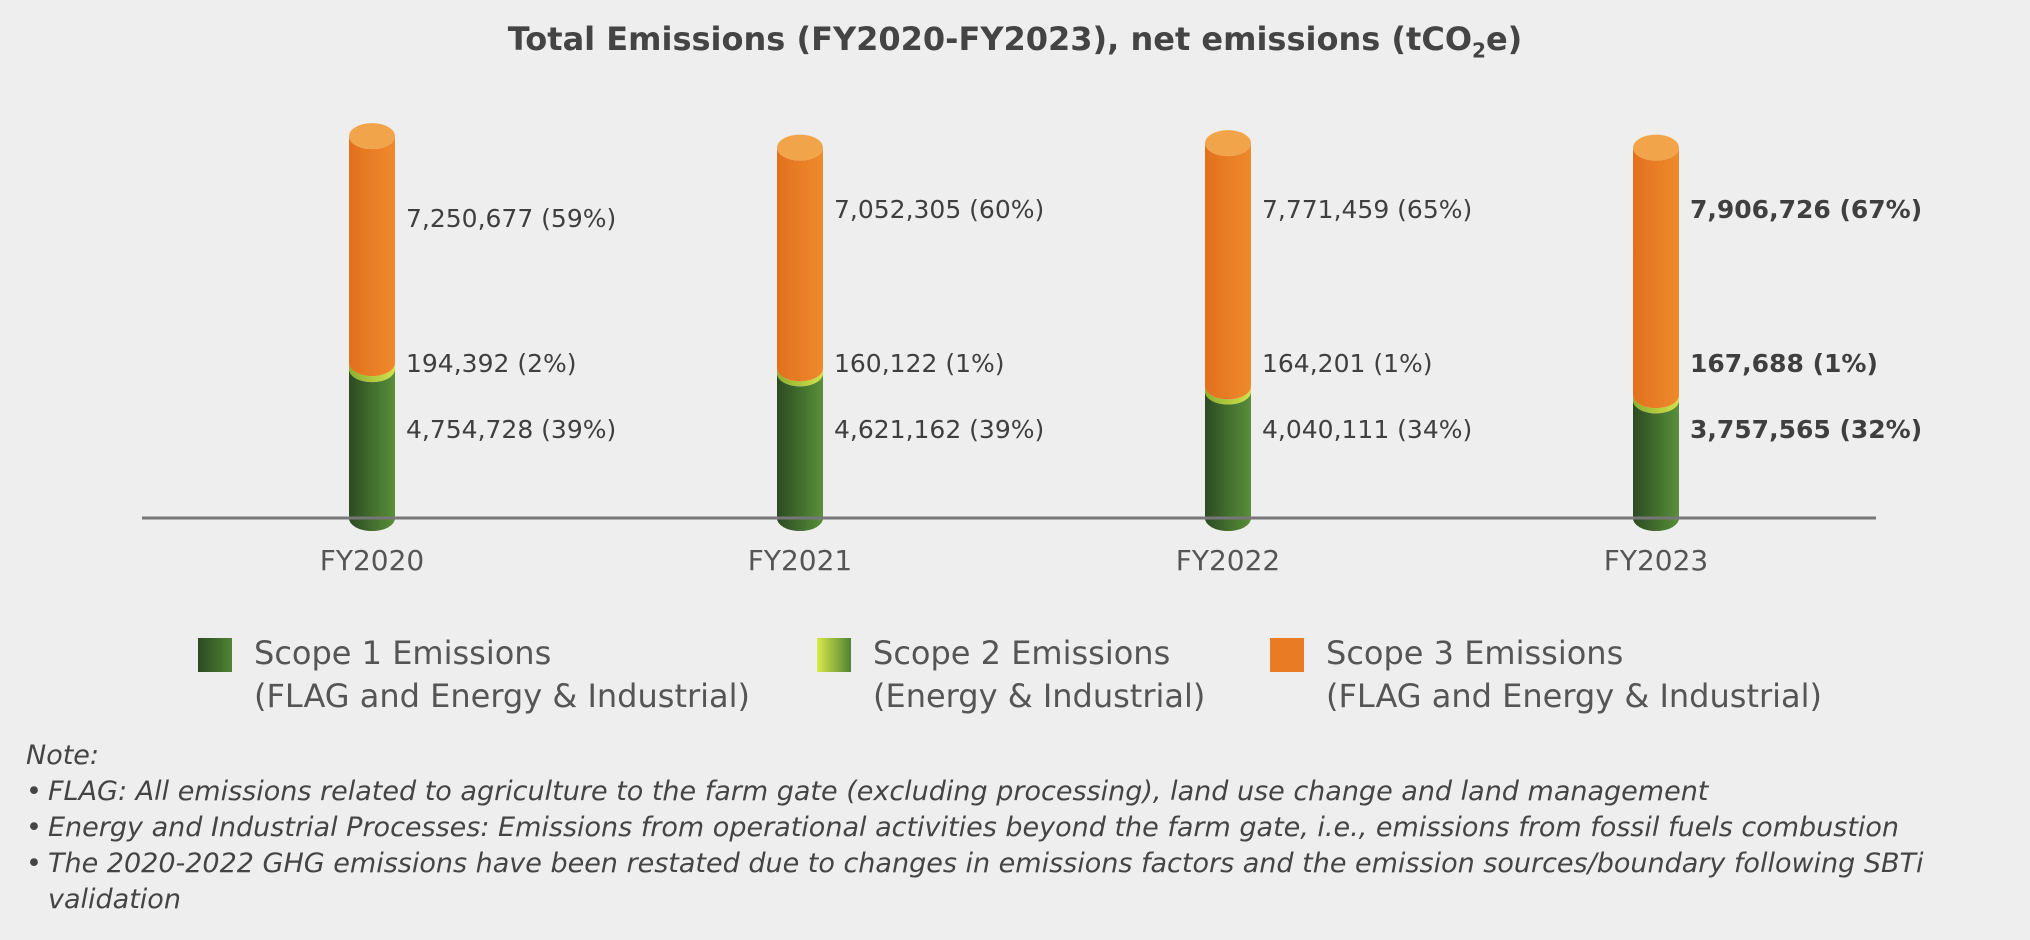 The width and height of the screenshot is (2030, 940). Describe the element at coordinates (1228, 560) in the screenshot. I see `x-tick-label: FY2022` at that location.